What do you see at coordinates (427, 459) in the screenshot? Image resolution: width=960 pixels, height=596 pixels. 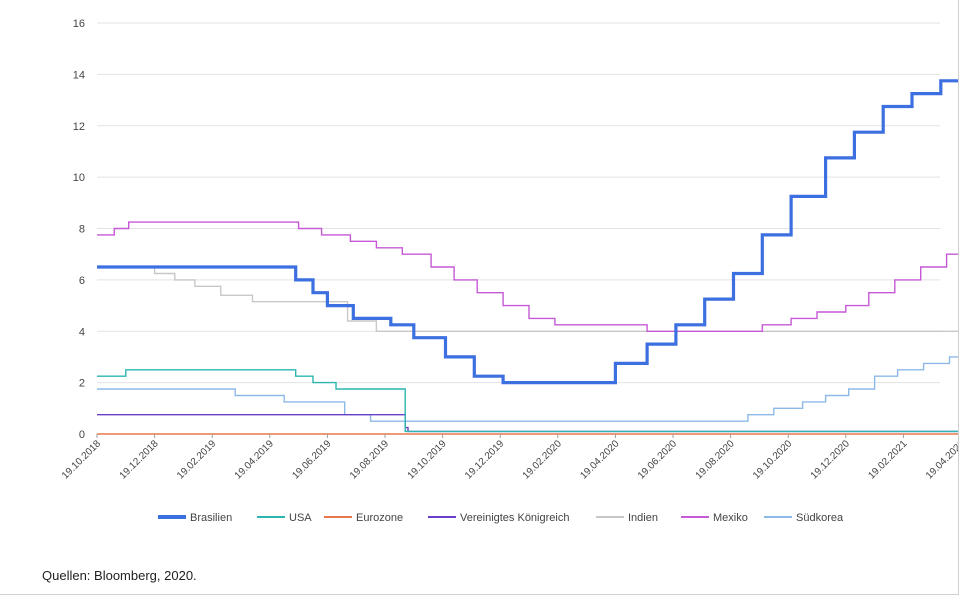 I see `x-tick-label: 19.10.2019` at bounding box center [427, 459].